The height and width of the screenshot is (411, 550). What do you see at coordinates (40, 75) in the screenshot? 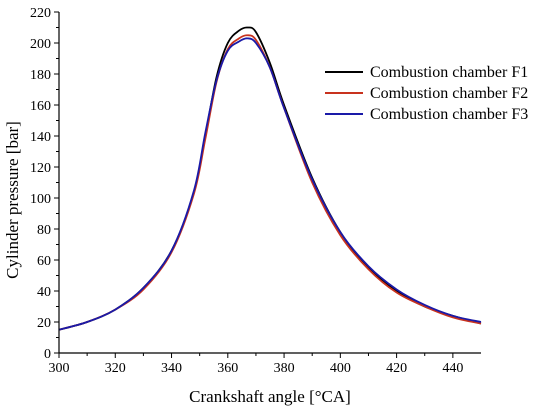
I see `y-tick-label: 180` at bounding box center [40, 75].